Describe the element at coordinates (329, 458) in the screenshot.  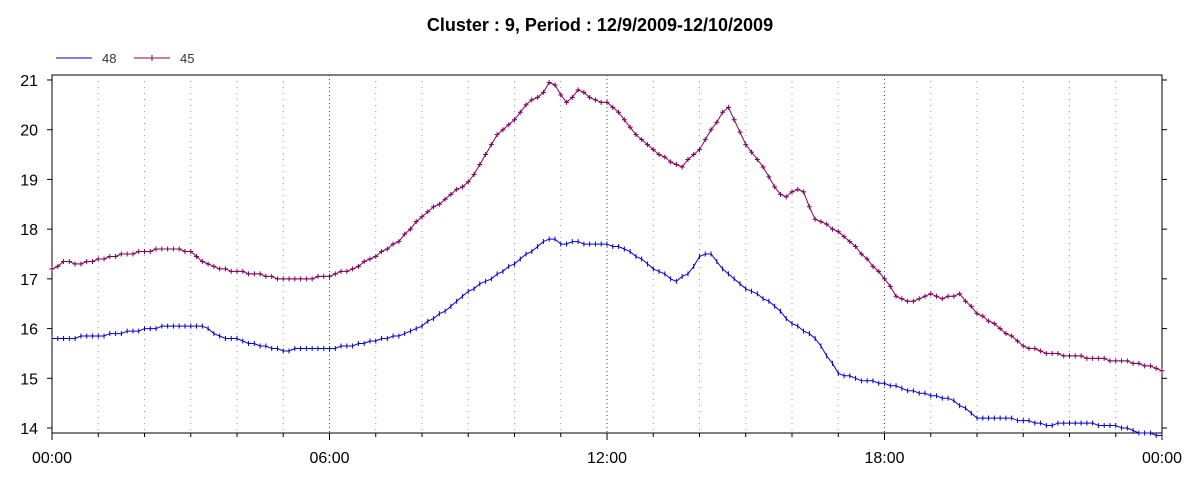
I see `x-tick-label: 06:00` at that location.